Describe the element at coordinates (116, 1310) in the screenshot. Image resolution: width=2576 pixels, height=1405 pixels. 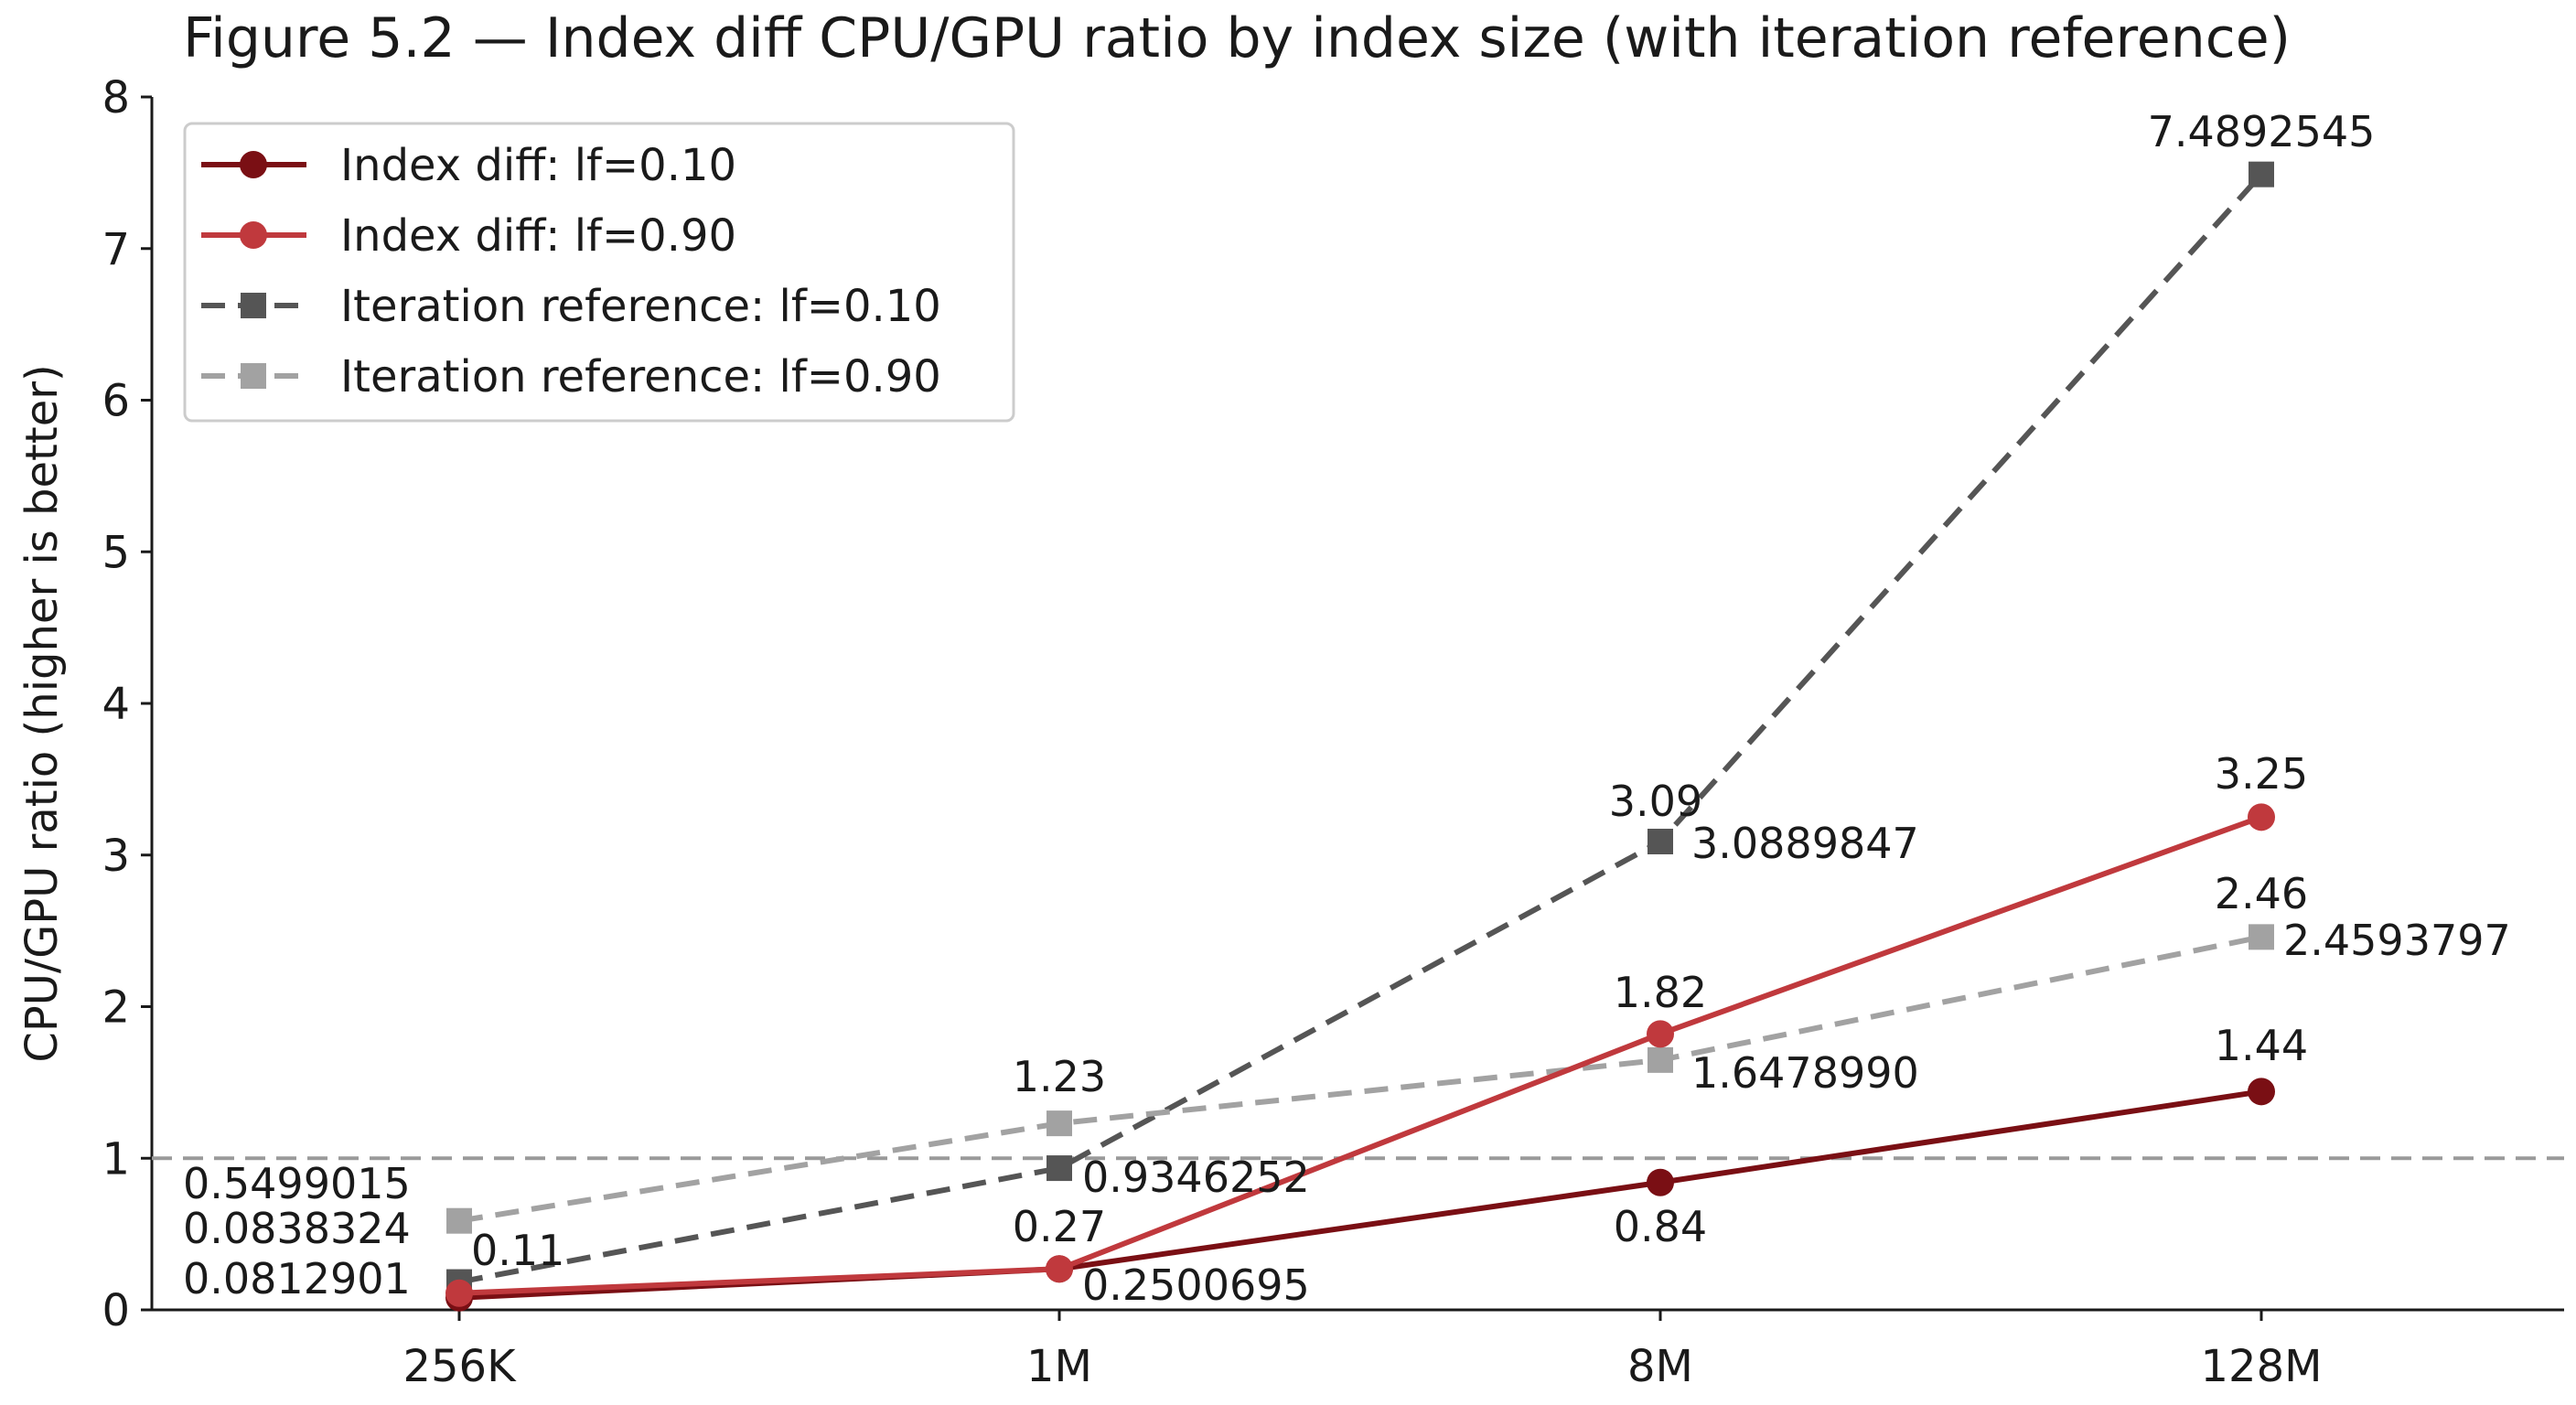
I see `y-tick-label: 0` at that location.